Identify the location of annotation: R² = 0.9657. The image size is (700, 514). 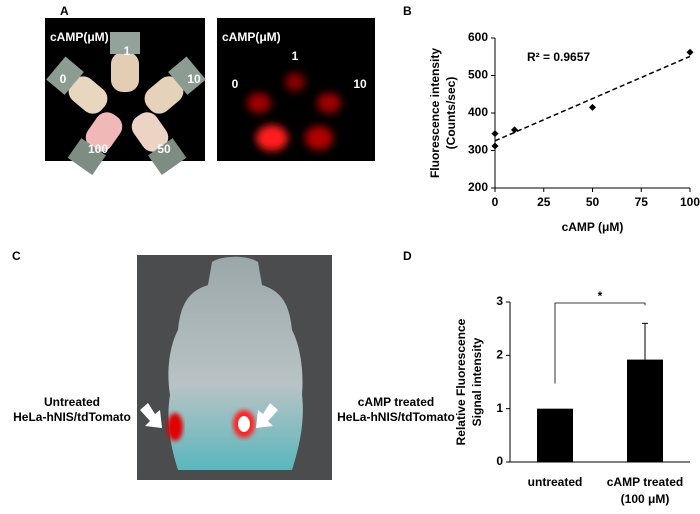
(558, 57).